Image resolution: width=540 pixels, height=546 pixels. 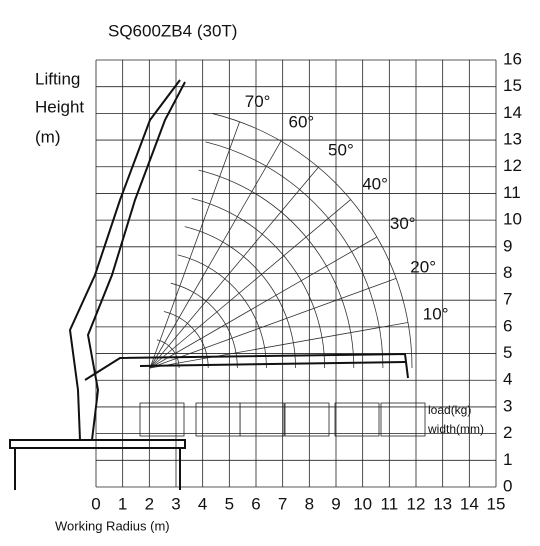 I want to click on y-tick-label: 14, so click(x=512, y=112).